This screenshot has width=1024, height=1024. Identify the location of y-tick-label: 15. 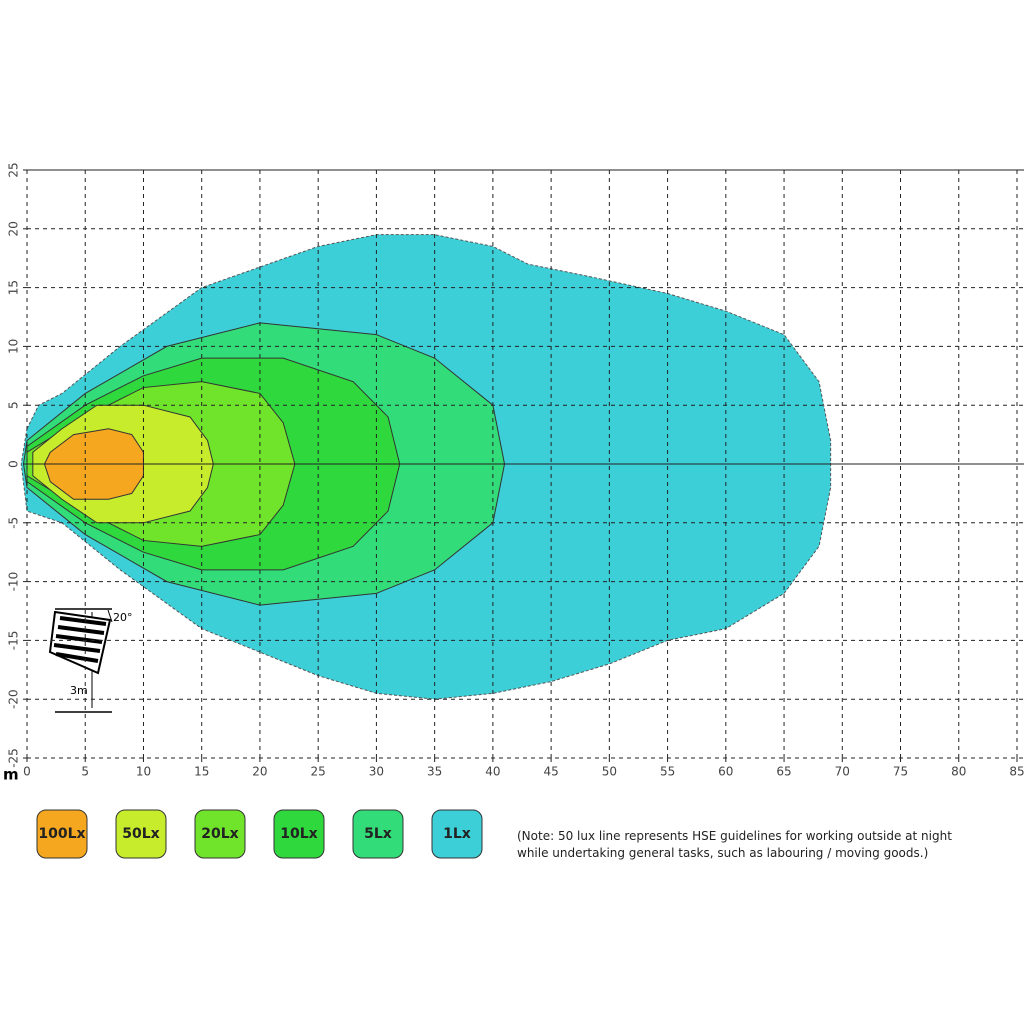
(14, 287).